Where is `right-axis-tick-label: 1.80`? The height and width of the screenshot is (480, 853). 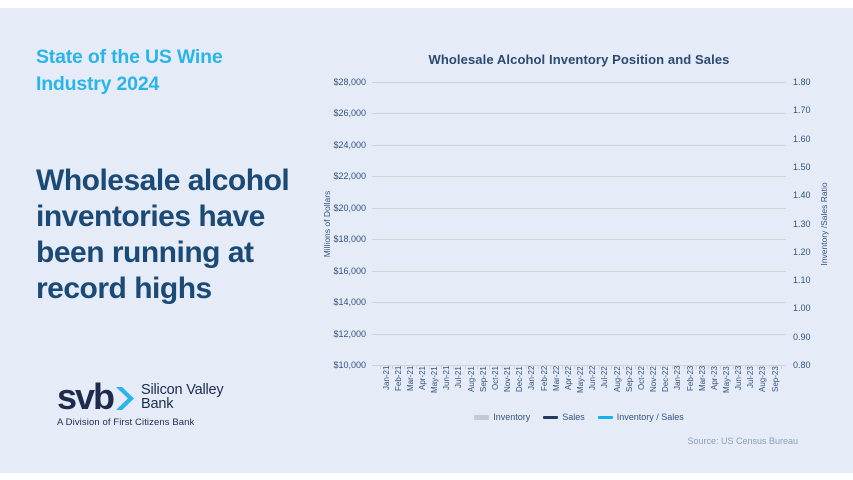 right-axis-tick-label: 1.80 is located at coordinates (802, 82).